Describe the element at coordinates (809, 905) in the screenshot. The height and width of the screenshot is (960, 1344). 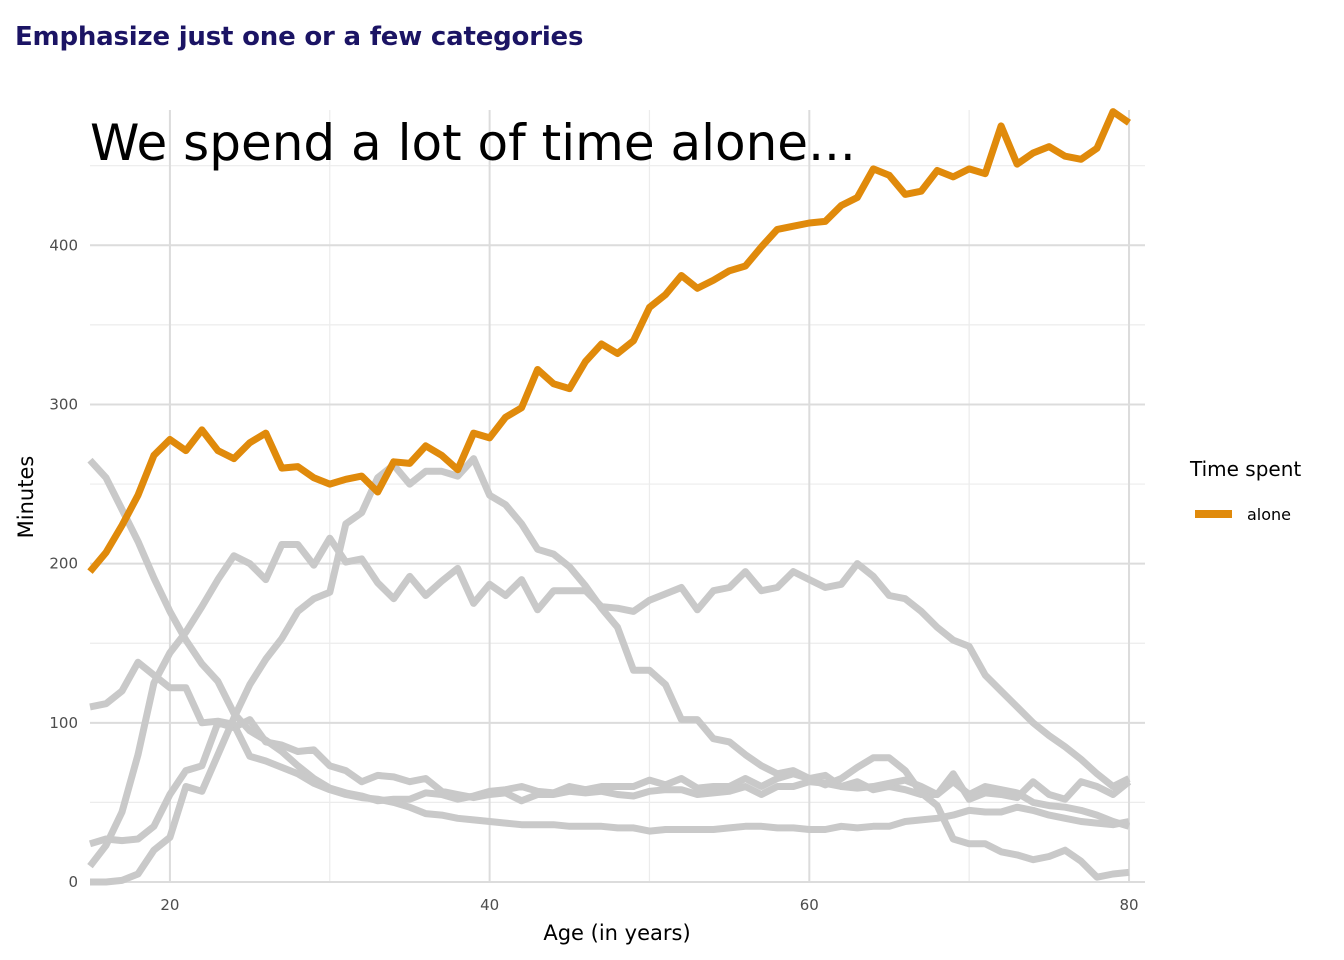
I see `x-tick-label: 60` at that location.